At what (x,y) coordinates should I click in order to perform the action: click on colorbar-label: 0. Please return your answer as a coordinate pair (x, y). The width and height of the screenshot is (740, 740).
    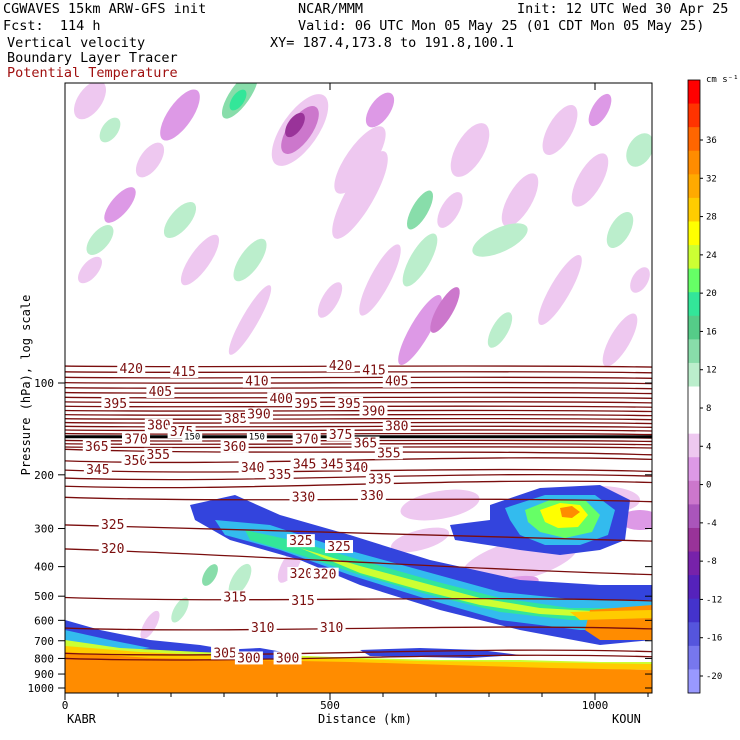
    Looking at the image, I should click on (708, 486).